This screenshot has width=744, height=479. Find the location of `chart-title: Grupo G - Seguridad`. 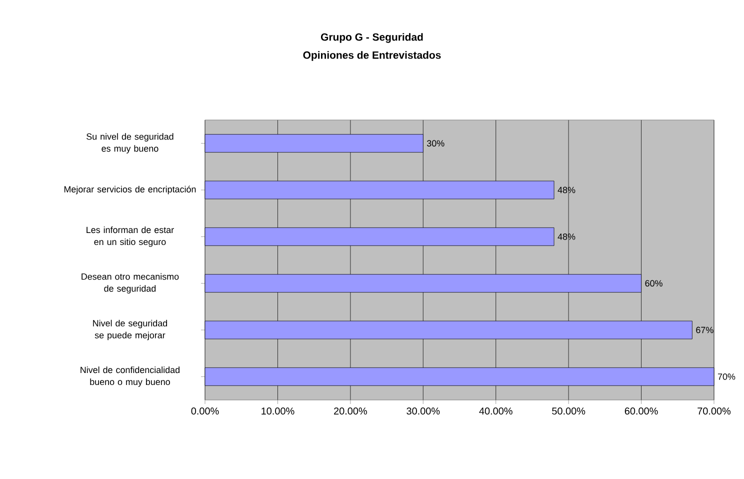

chart-title: Grupo G - Seguridad is located at coordinates (371, 38).